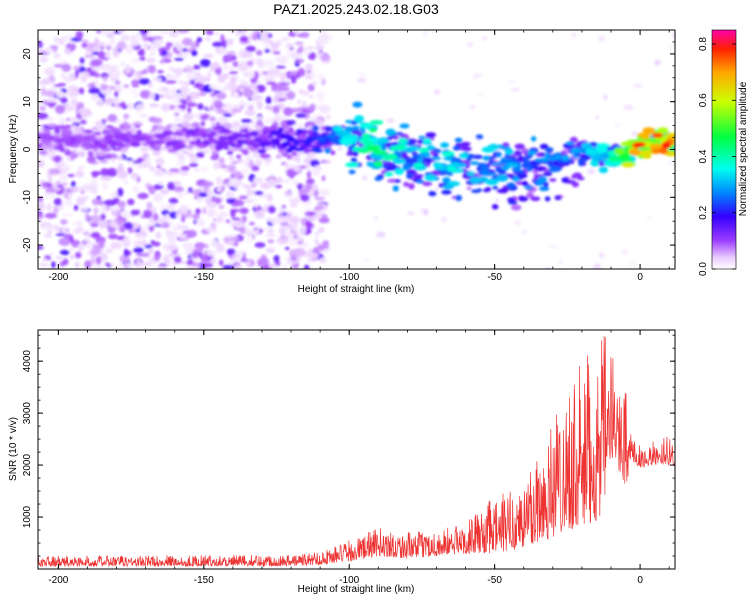  What do you see at coordinates (27, 516) in the screenshot?
I see `snr-ytick-label: 1000` at bounding box center [27, 516].